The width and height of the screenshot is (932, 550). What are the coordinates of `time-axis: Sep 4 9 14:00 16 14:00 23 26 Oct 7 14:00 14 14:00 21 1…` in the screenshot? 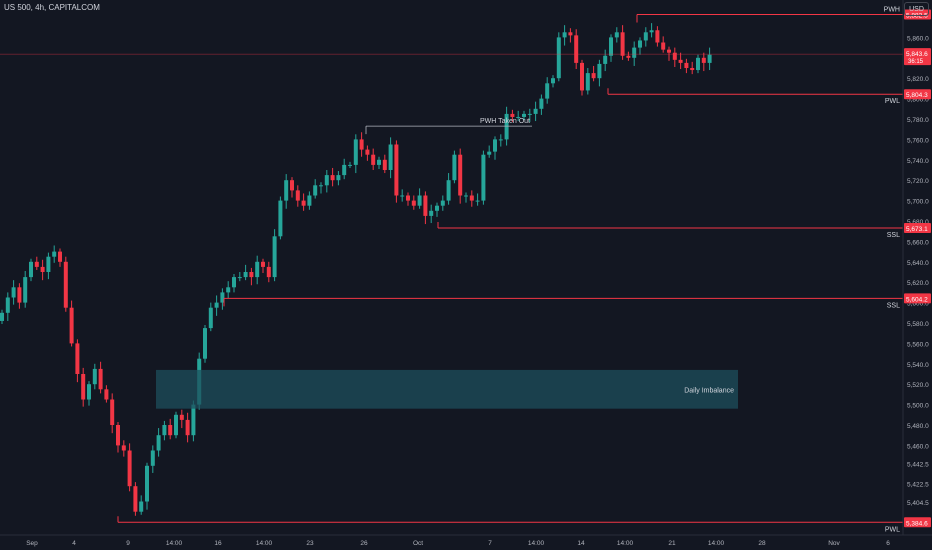 It's located at (466, 540).